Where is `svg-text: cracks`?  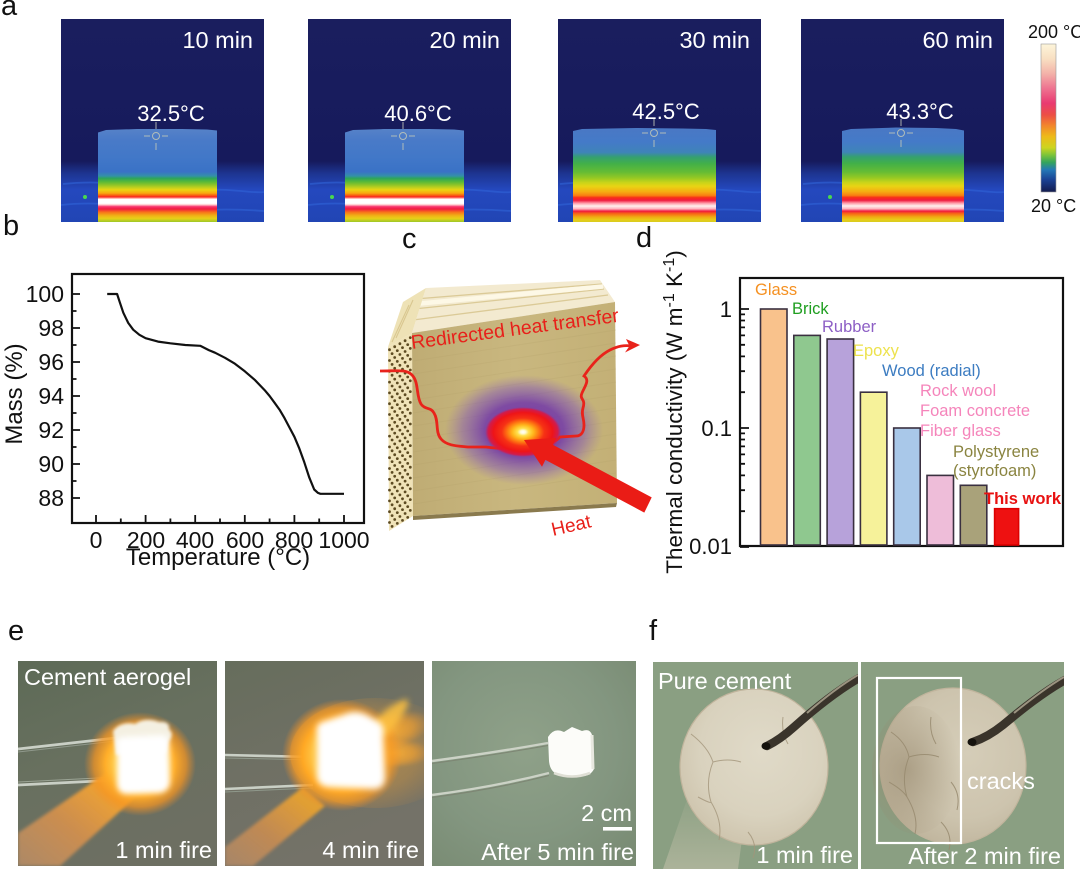 svg-text: cracks is located at coordinates (1001, 781).